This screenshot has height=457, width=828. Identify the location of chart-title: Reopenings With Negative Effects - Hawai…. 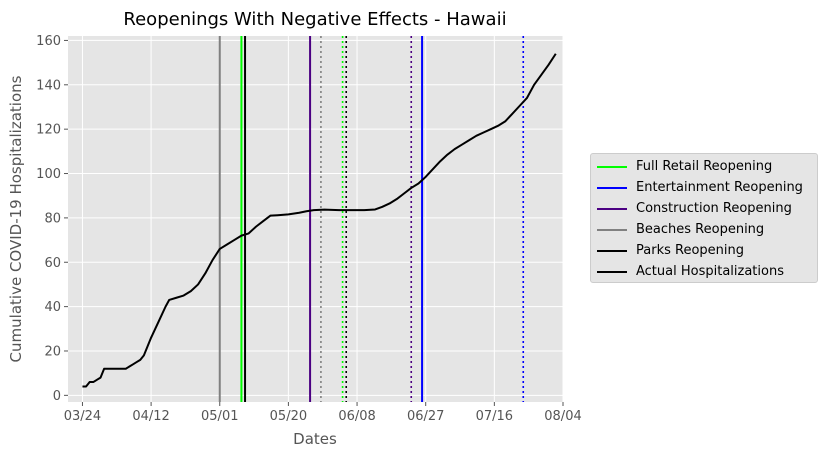
(314, 19).